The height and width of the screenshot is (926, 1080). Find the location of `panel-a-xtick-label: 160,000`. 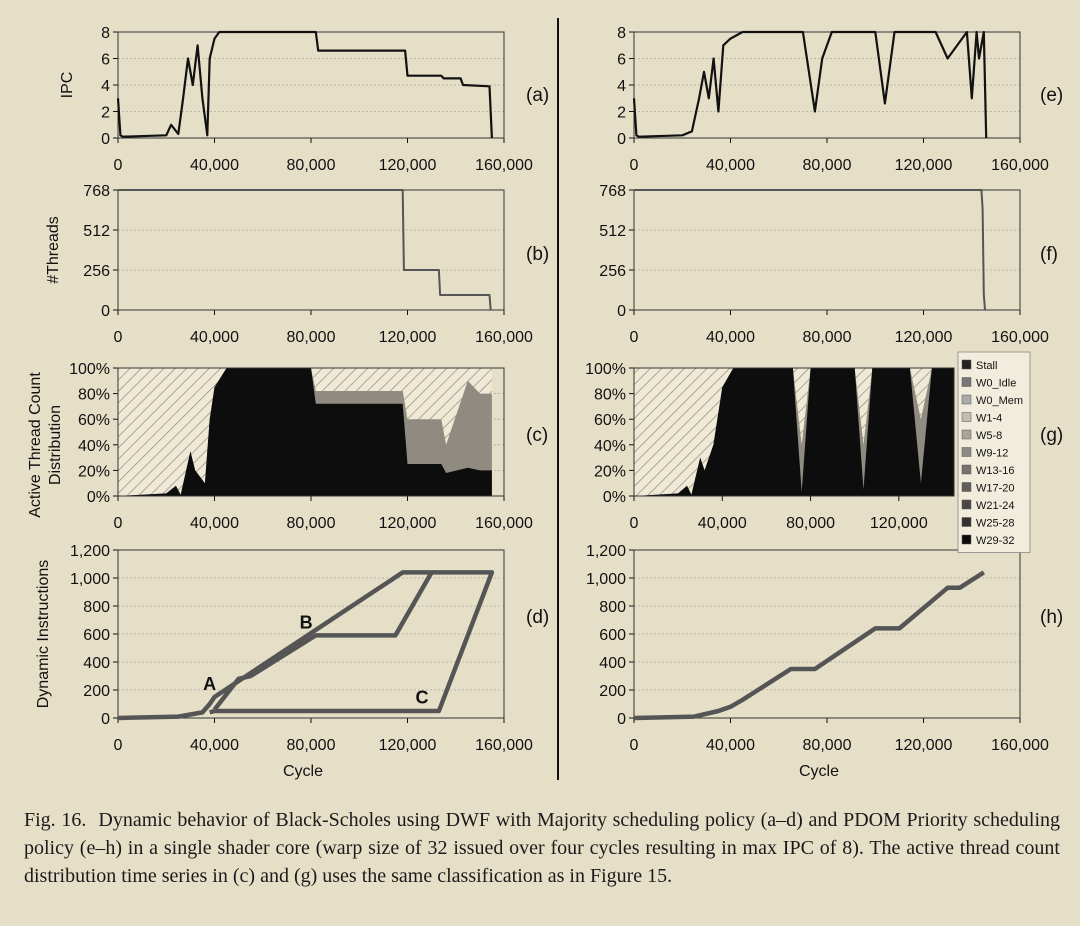

panel-a-xtick-label: 160,000 is located at coordinates (504, 165).